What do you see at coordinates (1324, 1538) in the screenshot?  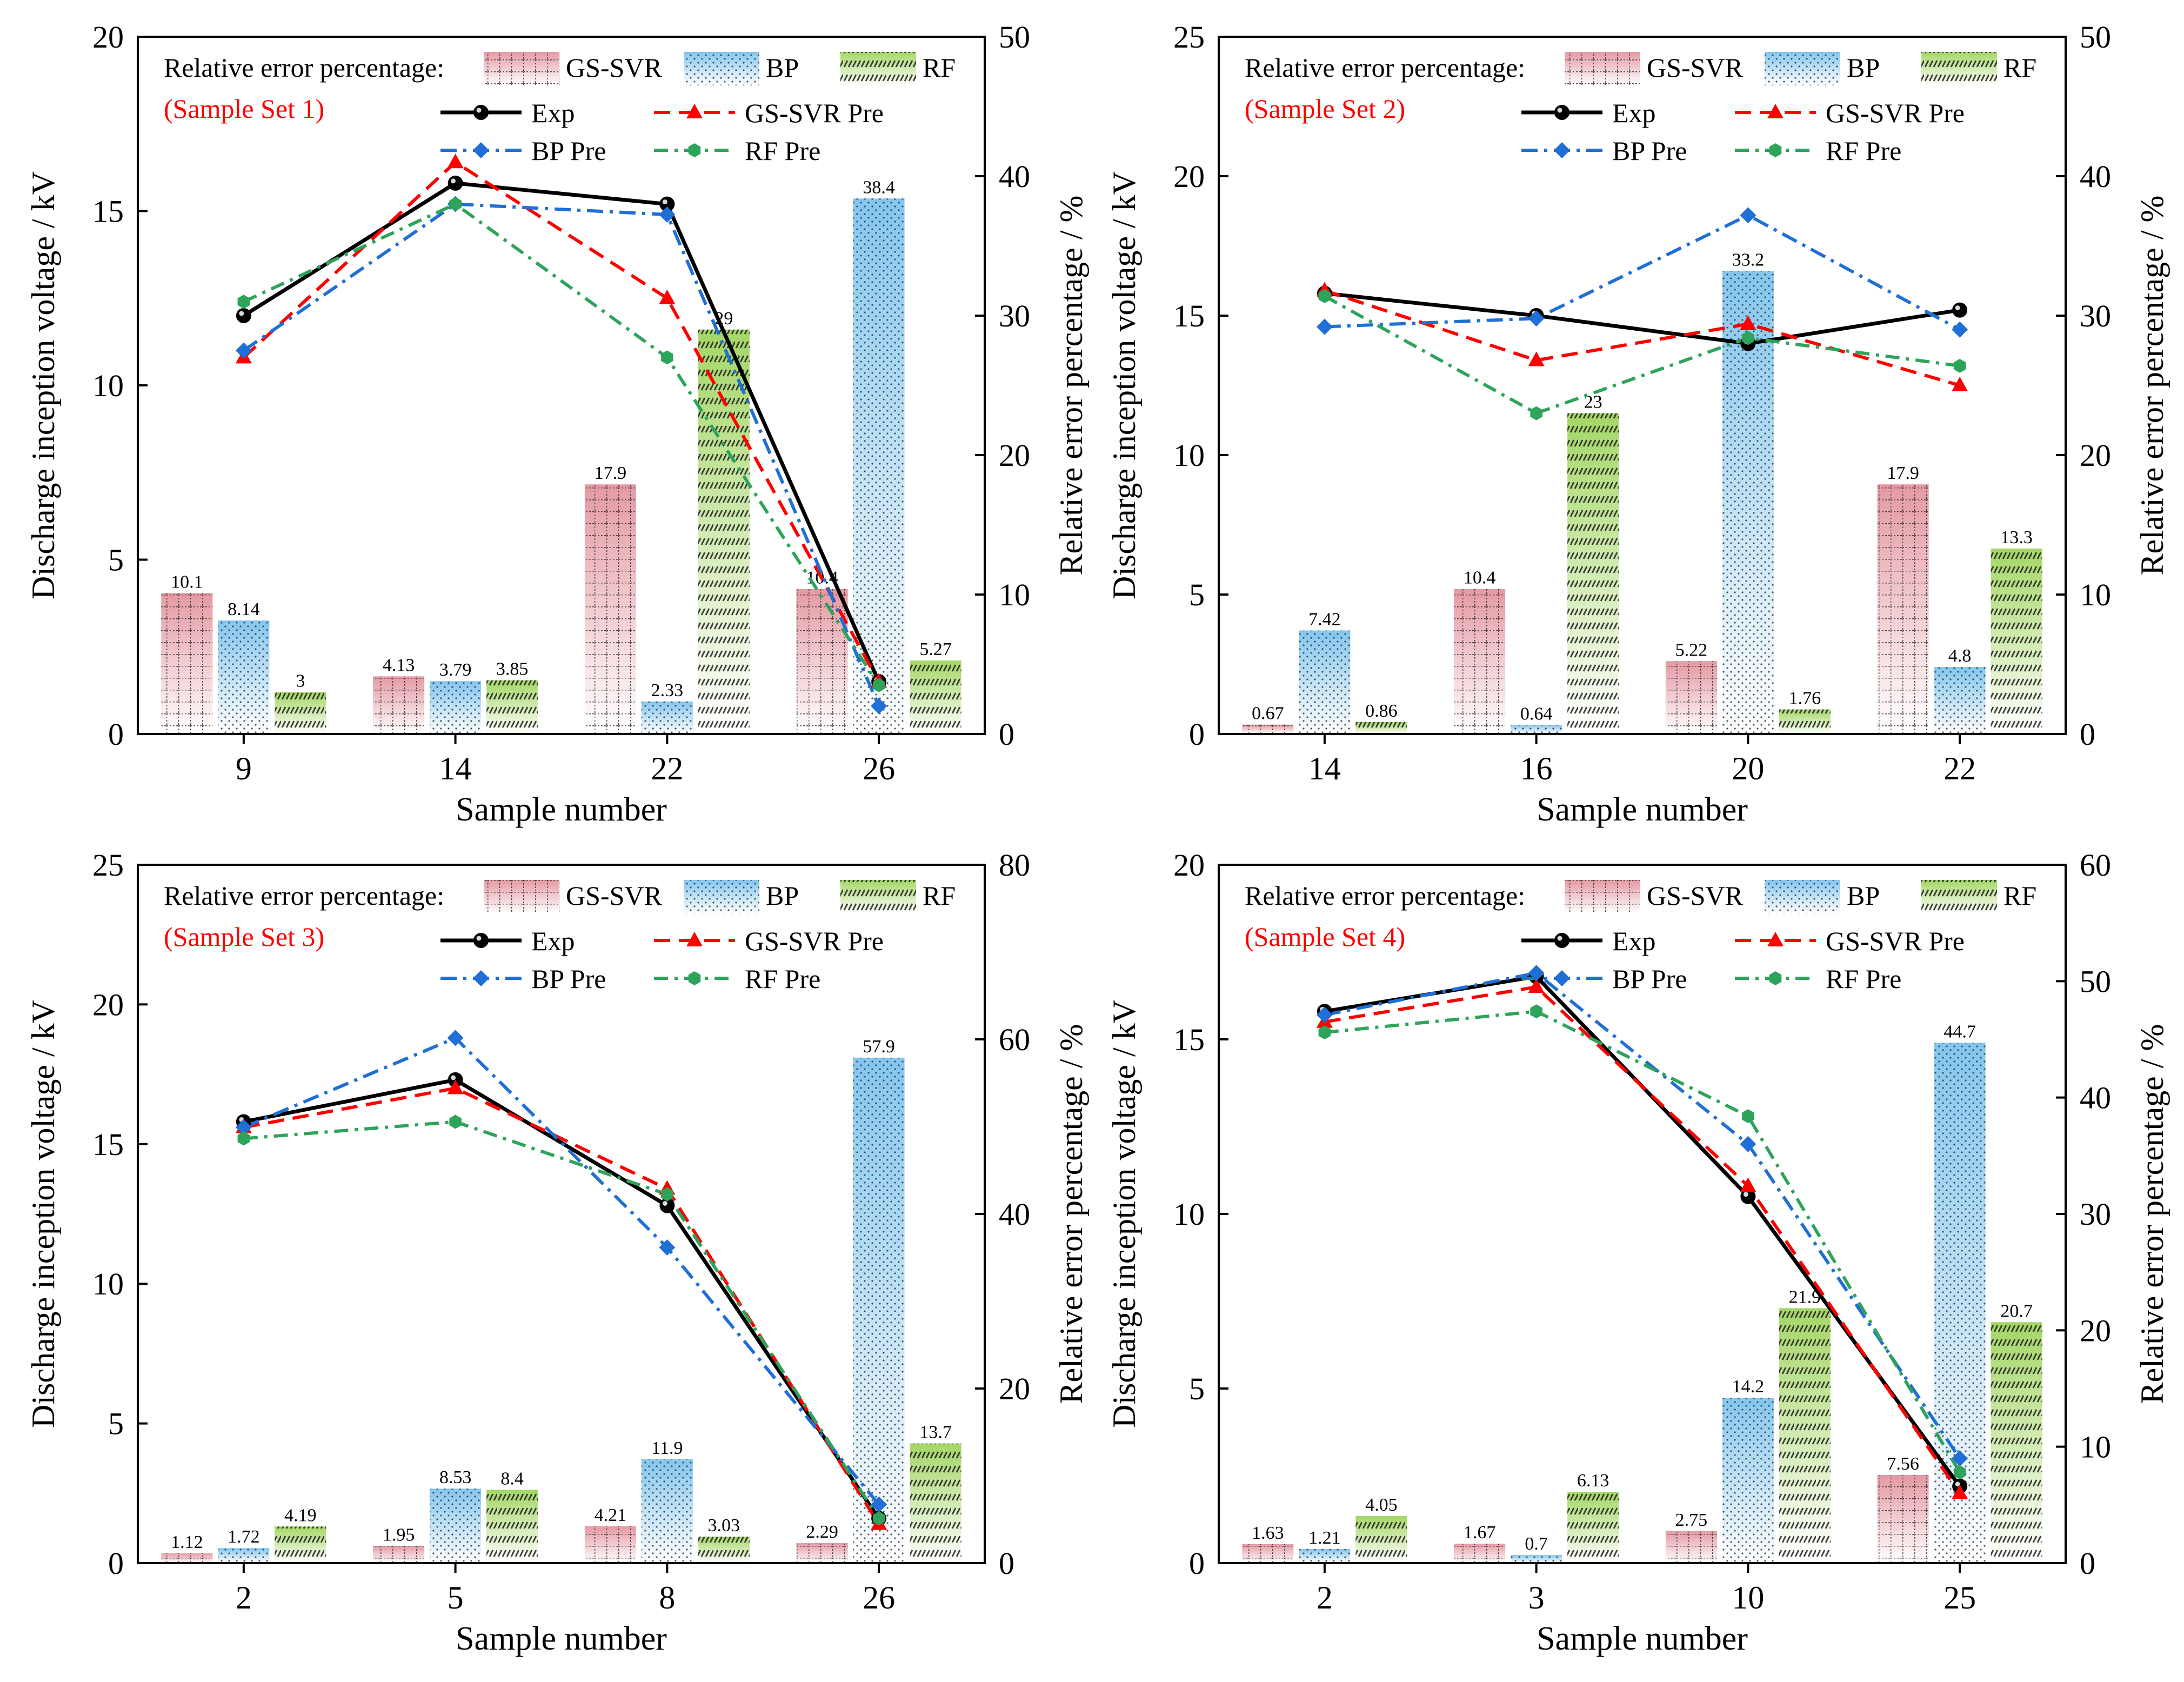 I see `bar-data-label: 1.21` at bounding box center [1324, 1538].